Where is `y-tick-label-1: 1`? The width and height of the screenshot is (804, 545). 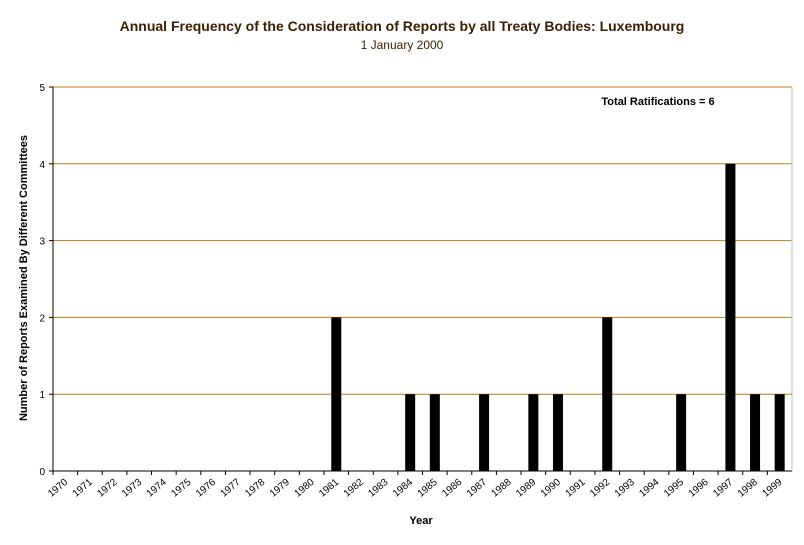 y-tick-label-1: 1 is located at coordinates (42, 395).